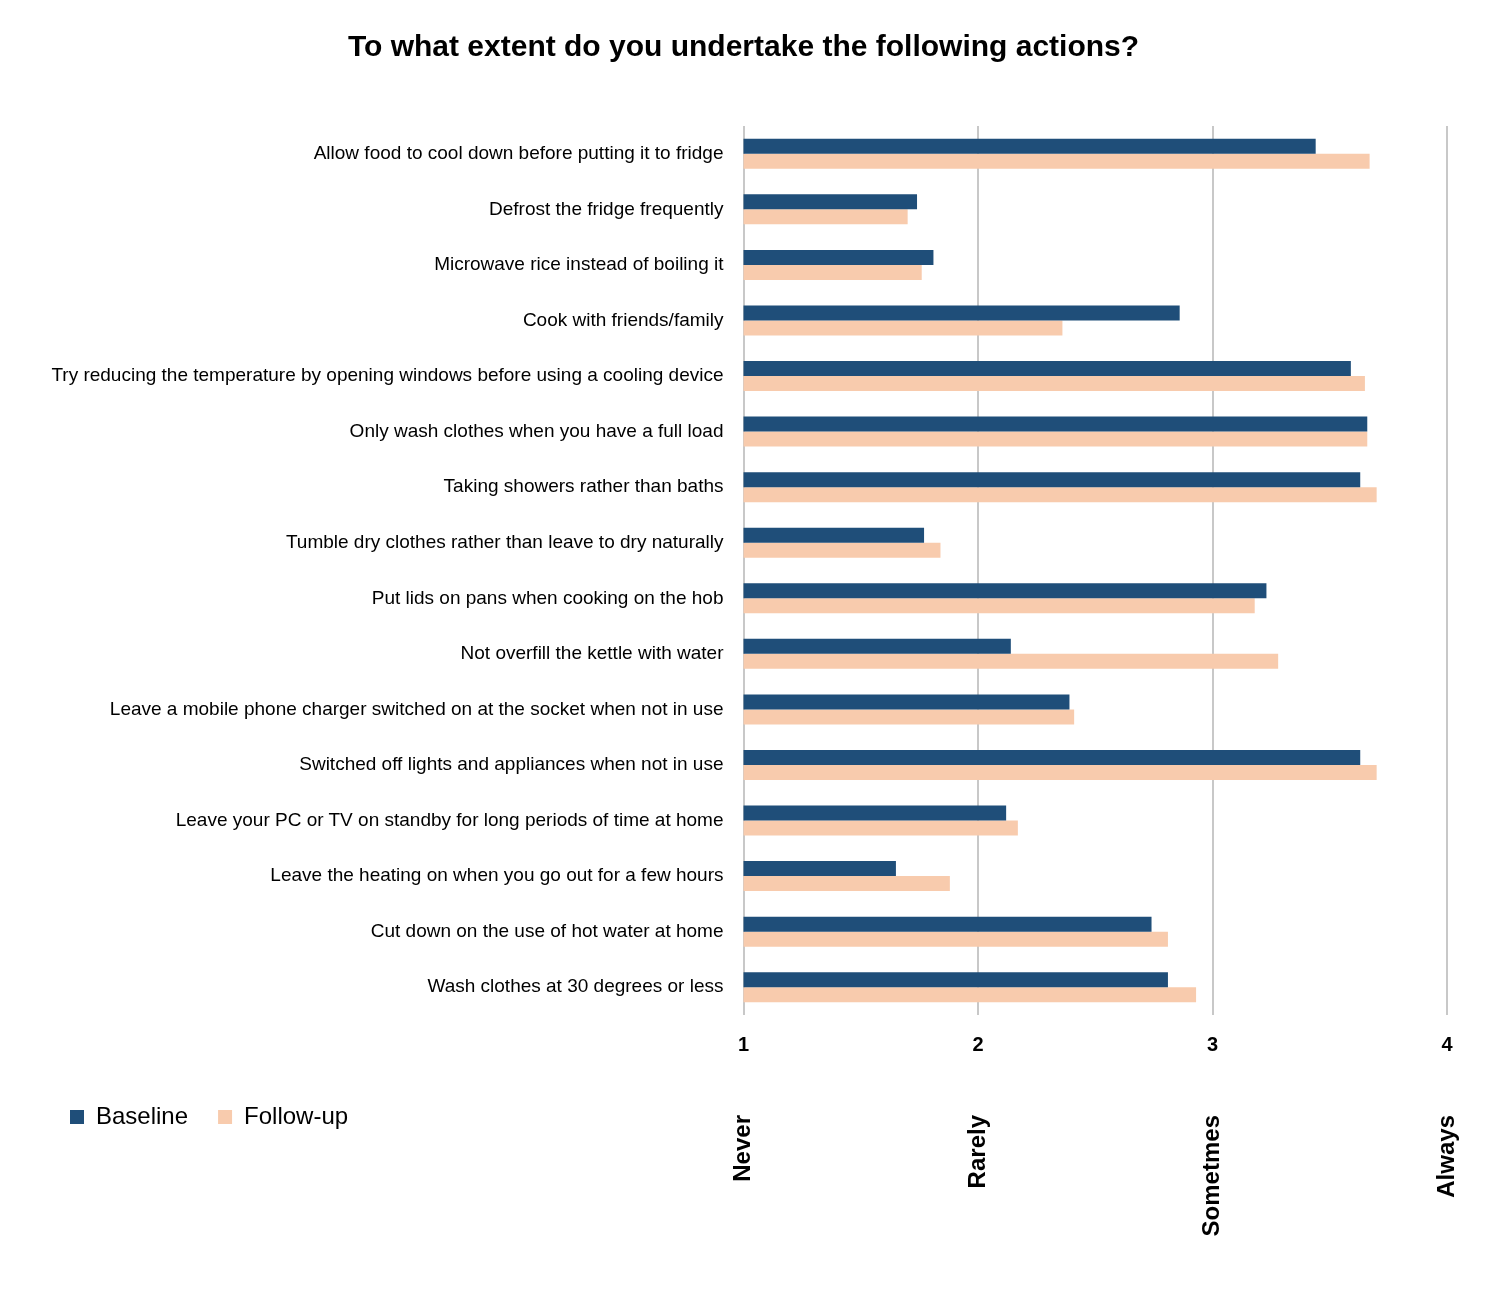 The image size is (1507, 1289). What do you see at coordinates (743, 1043) in the screenshot?
I see `x-tick-label: 1` at bounding box center [743, 1043].